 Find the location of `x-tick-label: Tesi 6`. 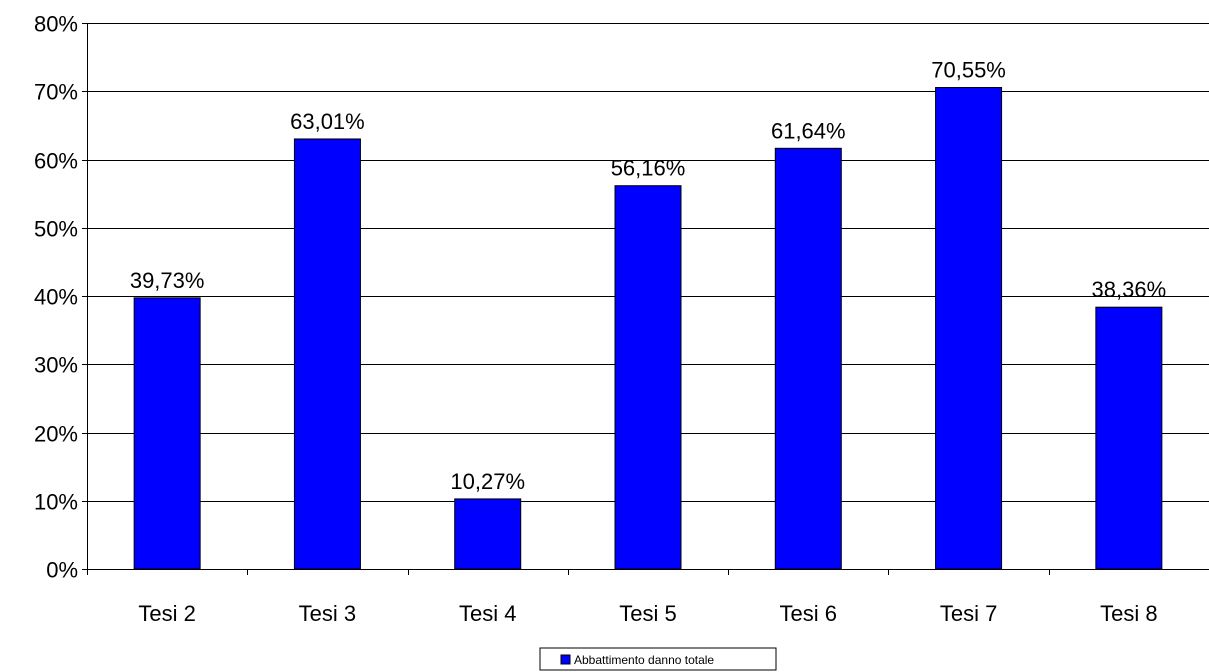

x-tick-label: Tesi 6 is located at coordinates (808, 613).